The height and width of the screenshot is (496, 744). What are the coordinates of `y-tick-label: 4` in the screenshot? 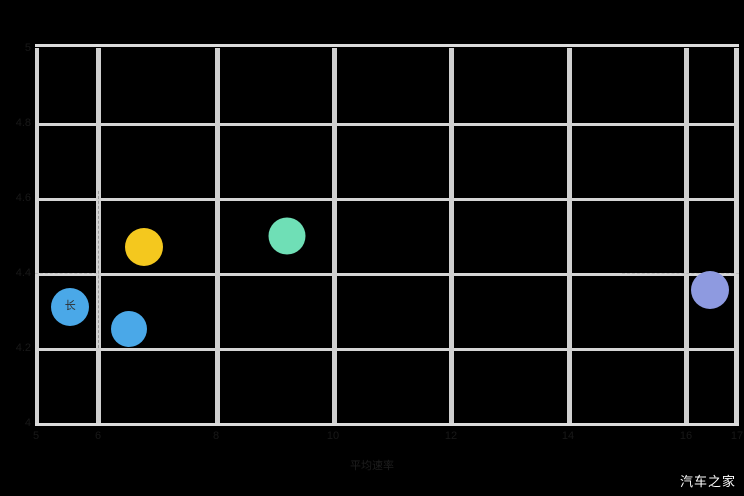 It's located at (27, 423).